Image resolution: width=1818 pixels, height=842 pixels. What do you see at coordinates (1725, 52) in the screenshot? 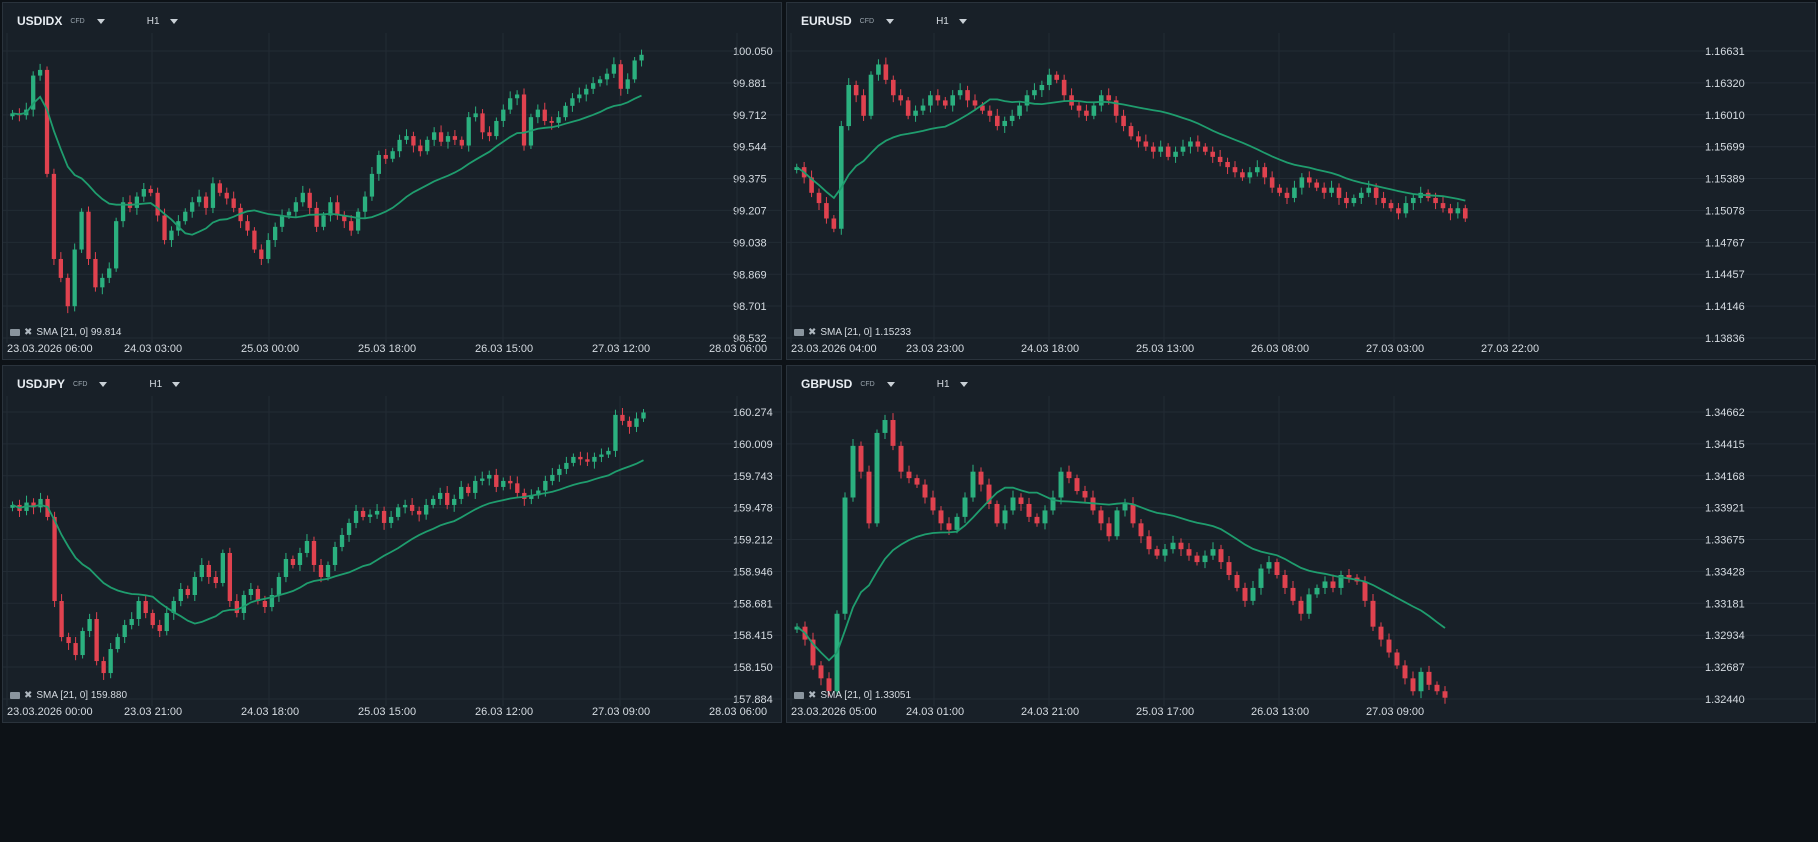
I see `y-tick-label: 1.16631` at bounding box center [1725, 52].